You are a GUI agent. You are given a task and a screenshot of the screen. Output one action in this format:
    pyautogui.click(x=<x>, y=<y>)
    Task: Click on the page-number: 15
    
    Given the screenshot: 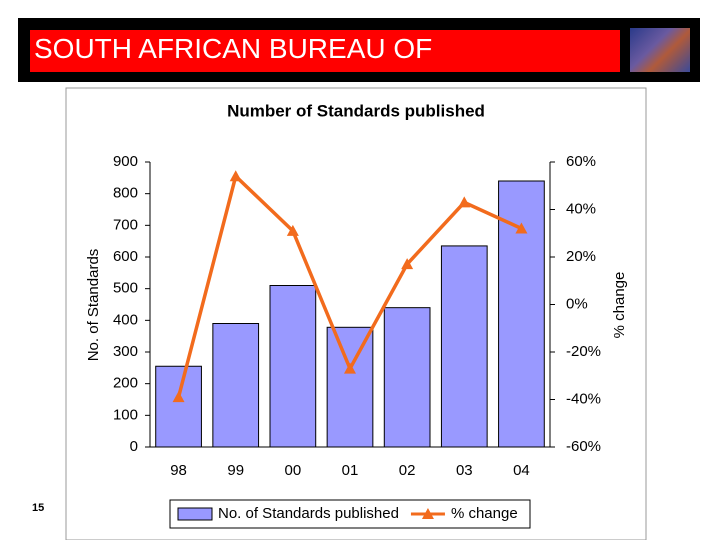 What is the action you would take?
    pyautogui.click(x=38, y=508)
    